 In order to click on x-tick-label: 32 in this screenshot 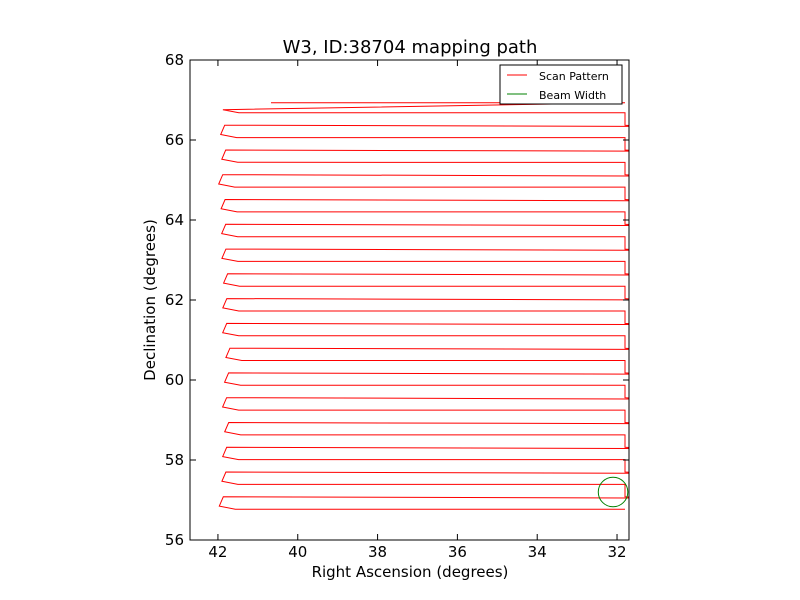, I will do `click(616, 552)`.